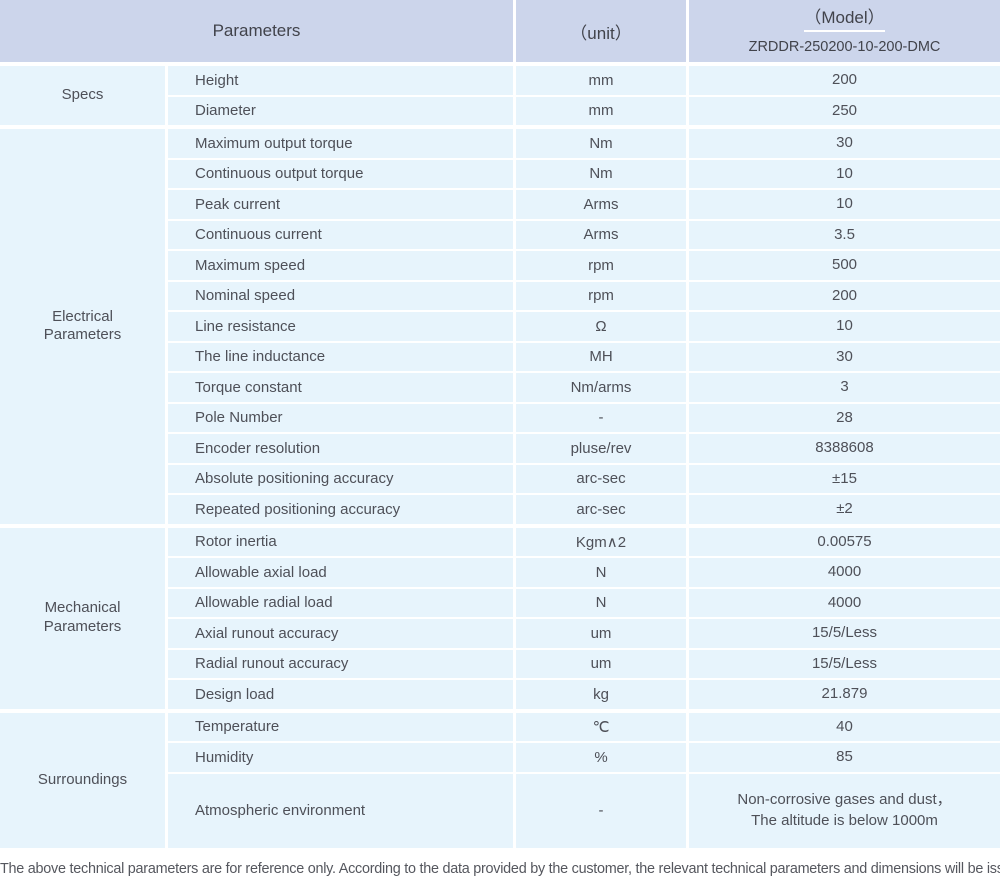  Describe the element at coordinates (584, 173) in the screenshot. I see `table-row: Continuous output torque Nm 10` at that location.